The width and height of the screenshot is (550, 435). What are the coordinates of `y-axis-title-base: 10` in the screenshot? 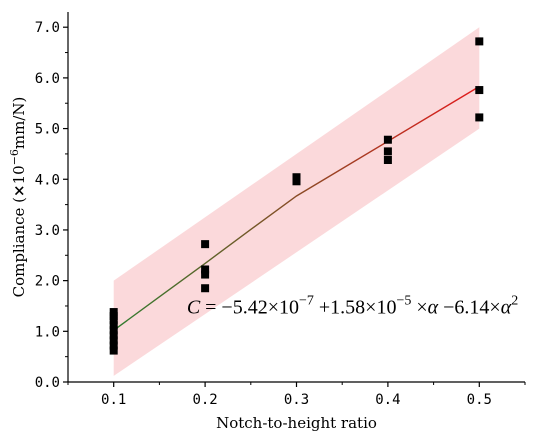 It's located at (19, 174).